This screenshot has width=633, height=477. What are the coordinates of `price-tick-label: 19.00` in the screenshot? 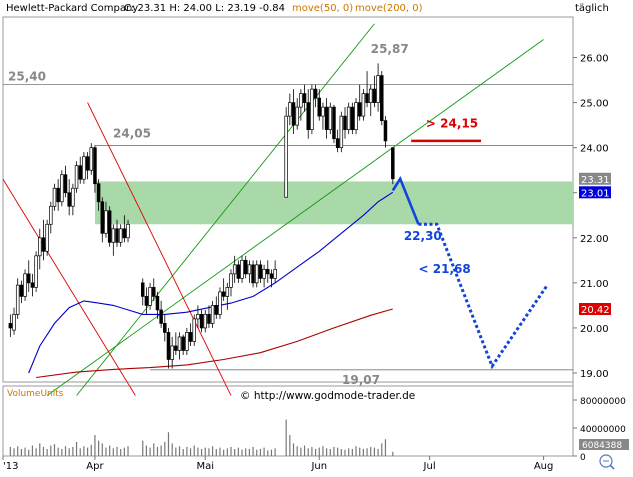 It's located at (594, 374).